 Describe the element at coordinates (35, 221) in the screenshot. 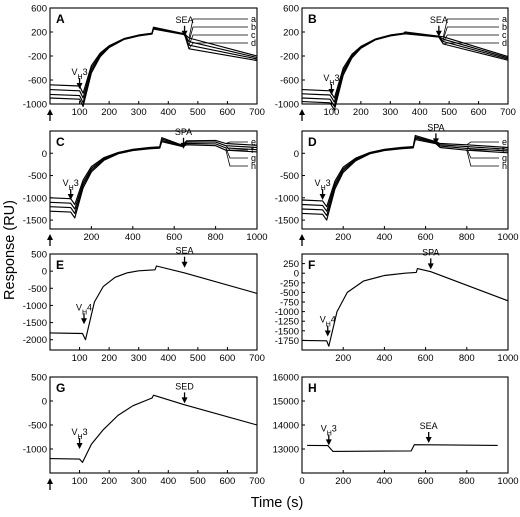

I see `panel-c-ytick-label: -1500` at that location.